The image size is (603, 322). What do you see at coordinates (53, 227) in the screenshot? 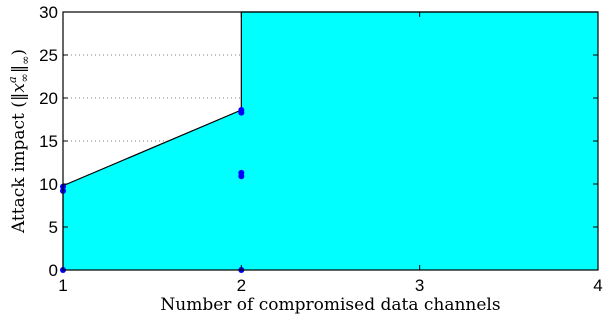
I see `y-tick-label: 5` at bounding box center [53, 227].